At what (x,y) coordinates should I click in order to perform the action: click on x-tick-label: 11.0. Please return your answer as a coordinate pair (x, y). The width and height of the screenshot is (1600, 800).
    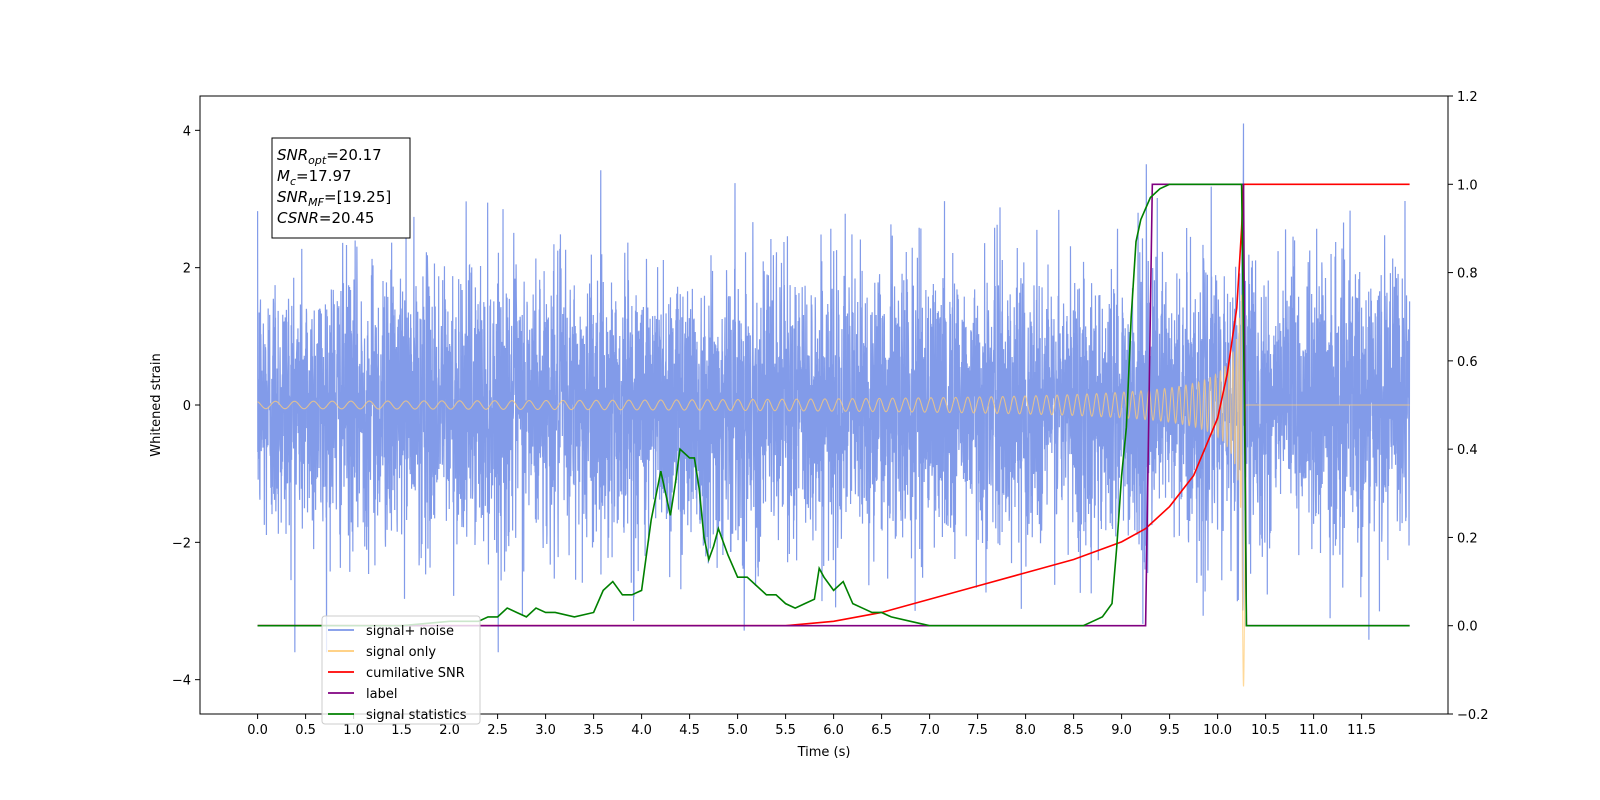
    Looking at the image, I should click on (1313, 730).